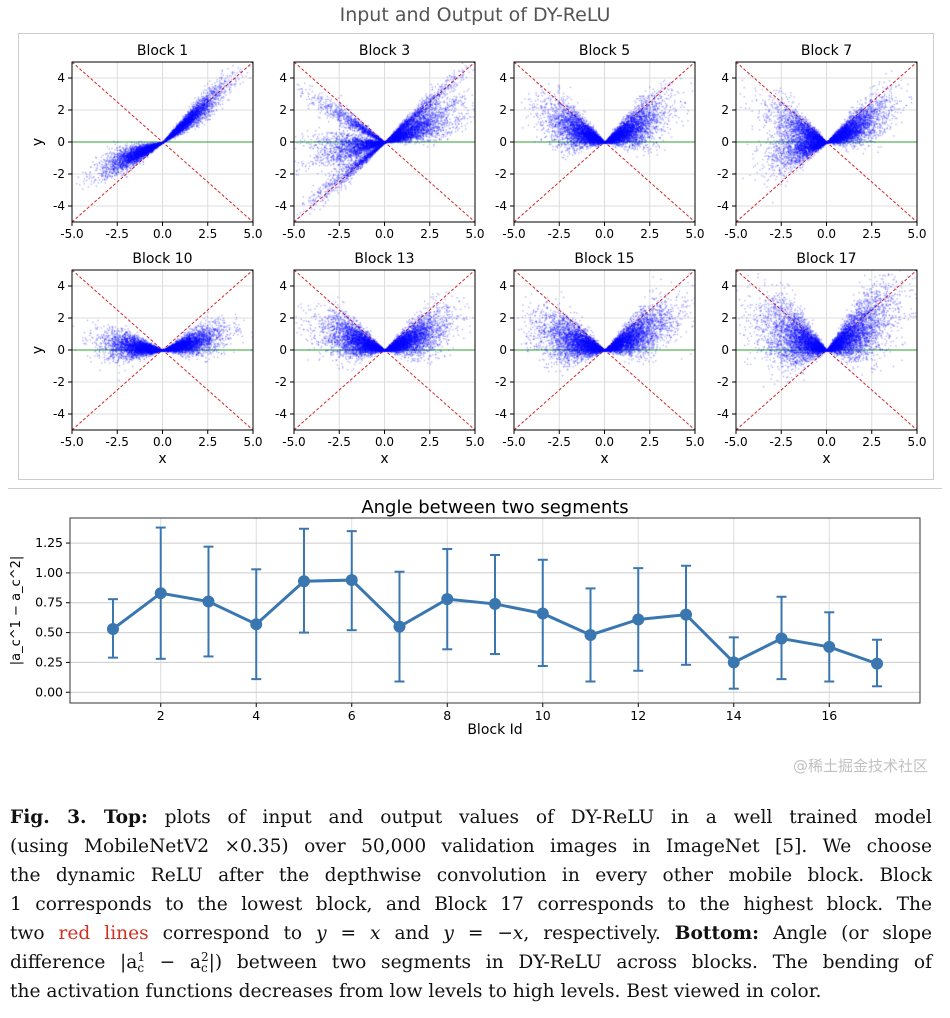 The height and width of the screenshot is (1018, 950). Describe the element at coordinates (256, 715) in the screenshot. I see `x-tick-label: 4` at that location.